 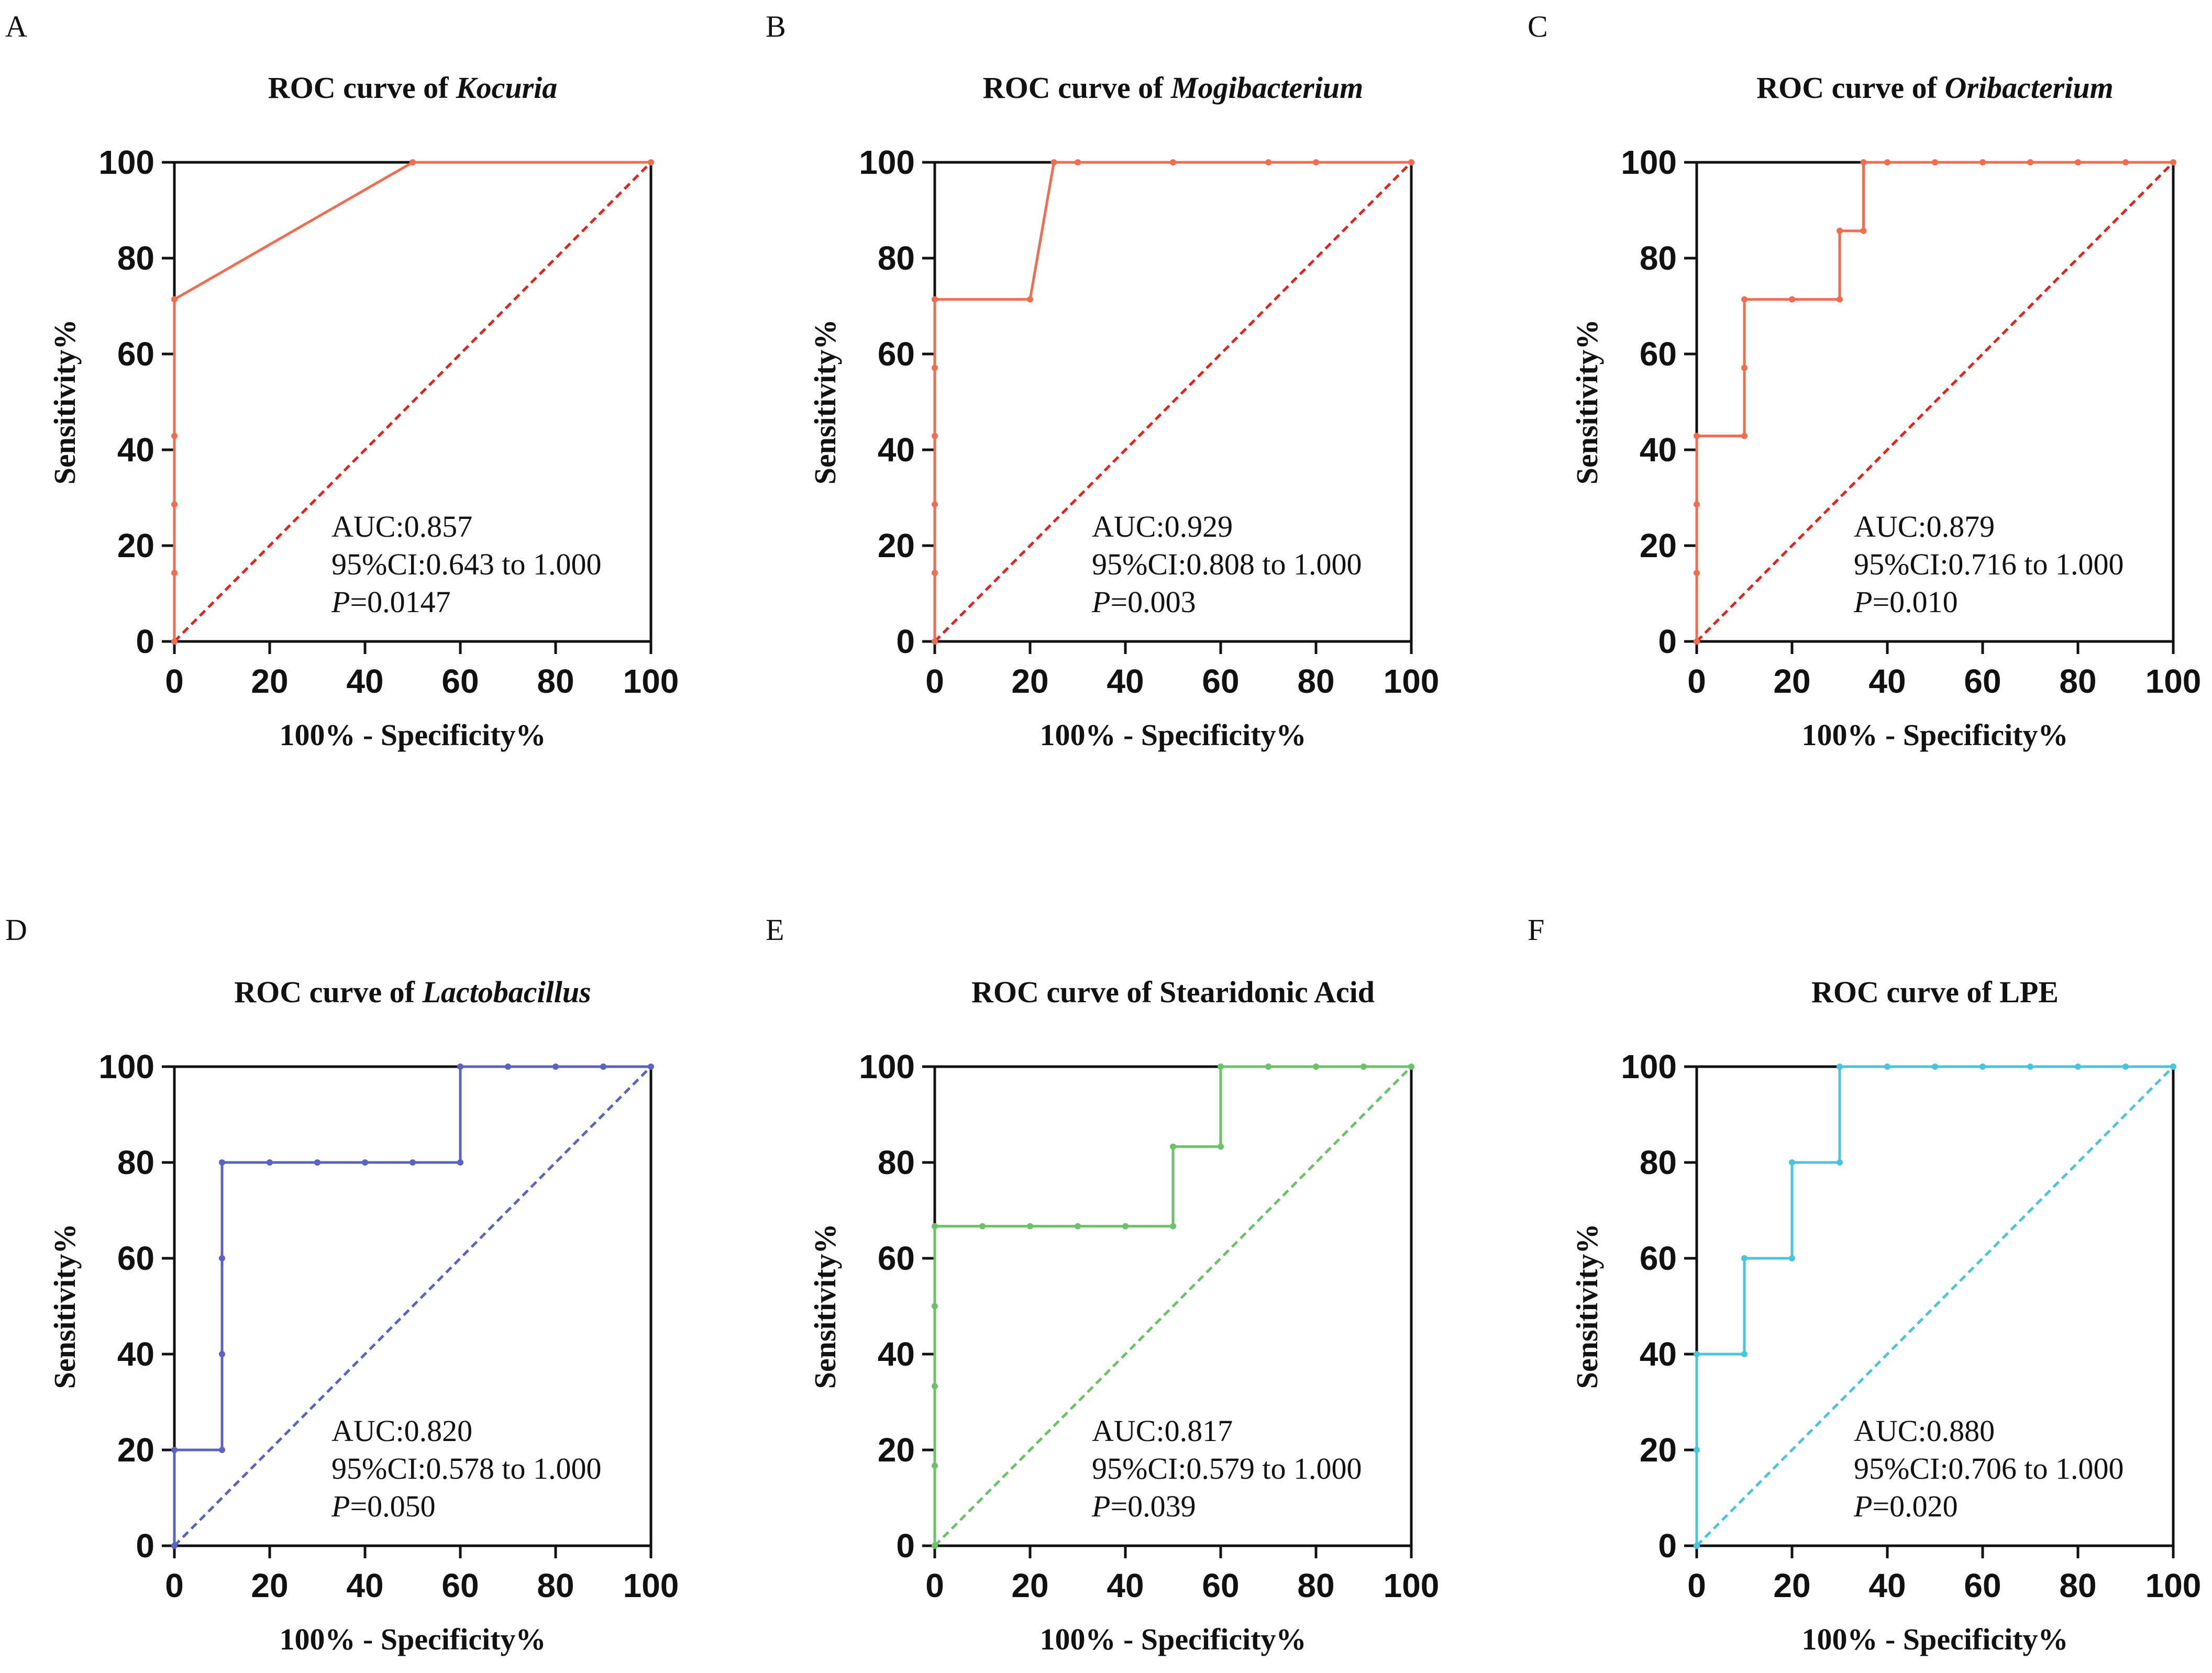 What do you see at coordinates (400, 602) in the screenshot?
I see `p-value: =0.0147` at bounding box center [400, 602].